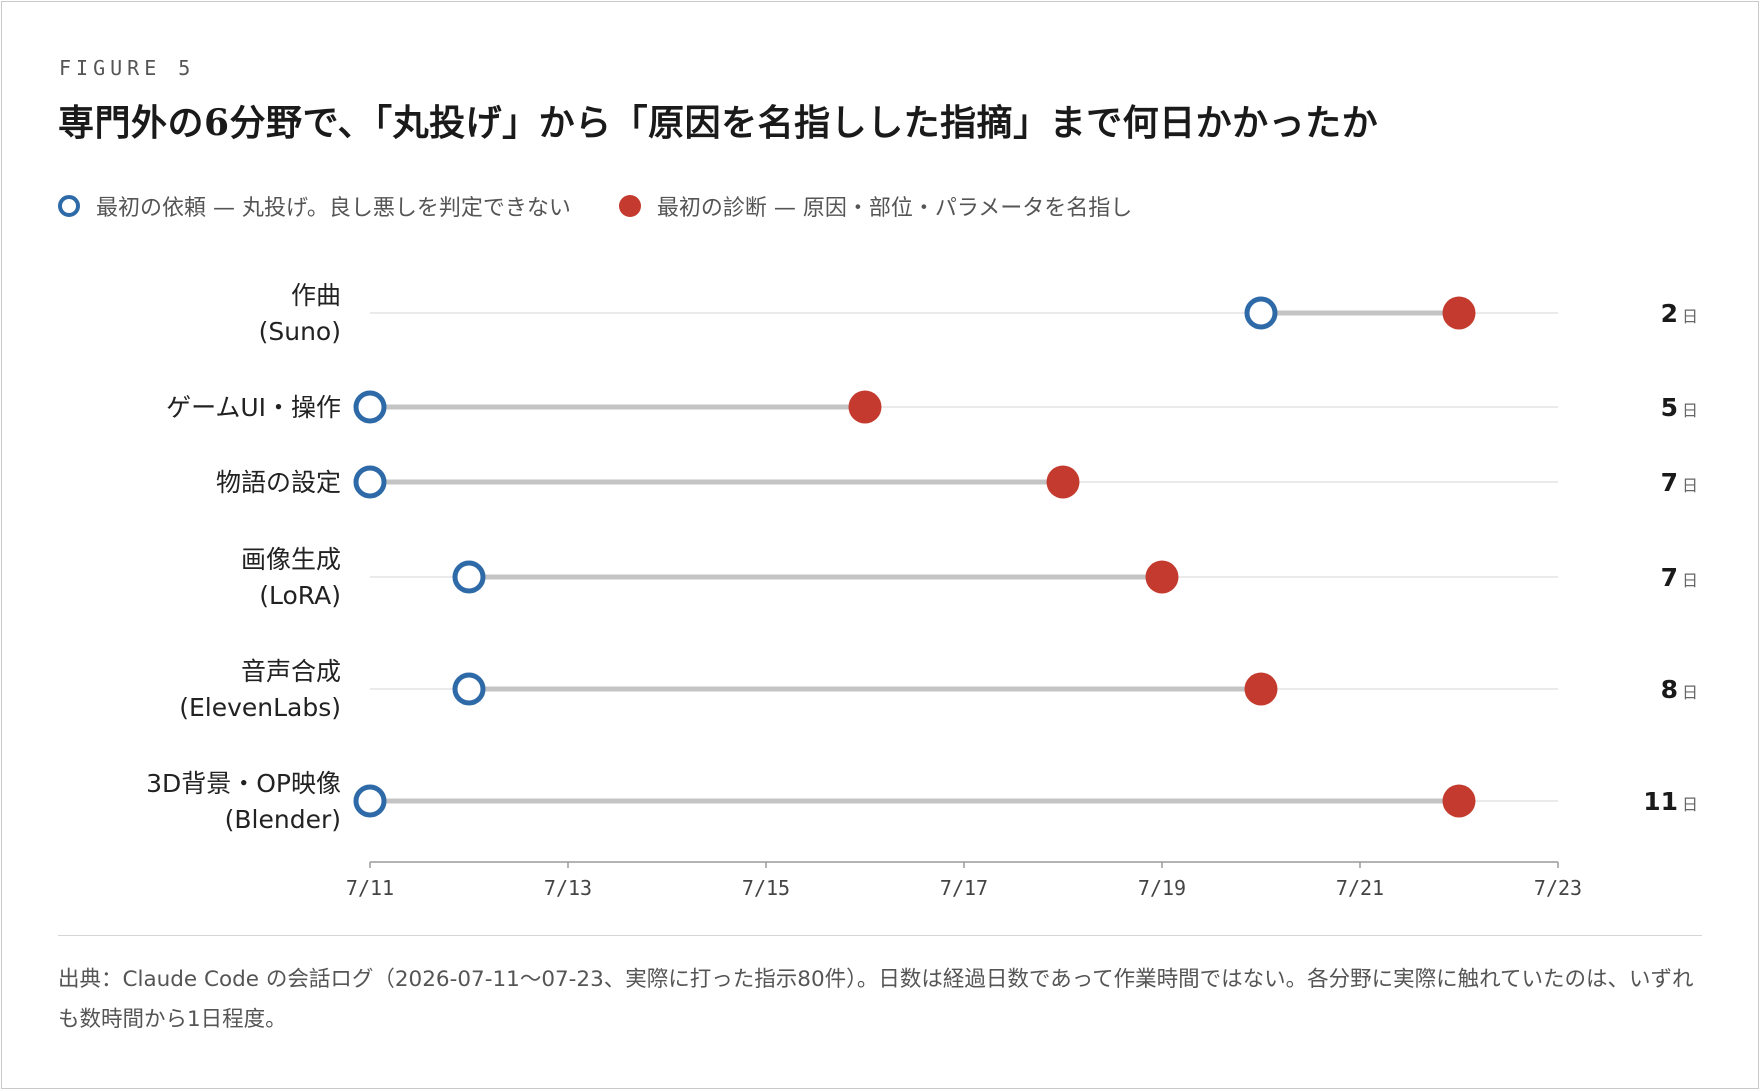 The image size is (1760, 1090). What do you see at coordinates (300, 331) in the screenshot?
I see `row-label: (Suno)` at bounding box center [300, 331].